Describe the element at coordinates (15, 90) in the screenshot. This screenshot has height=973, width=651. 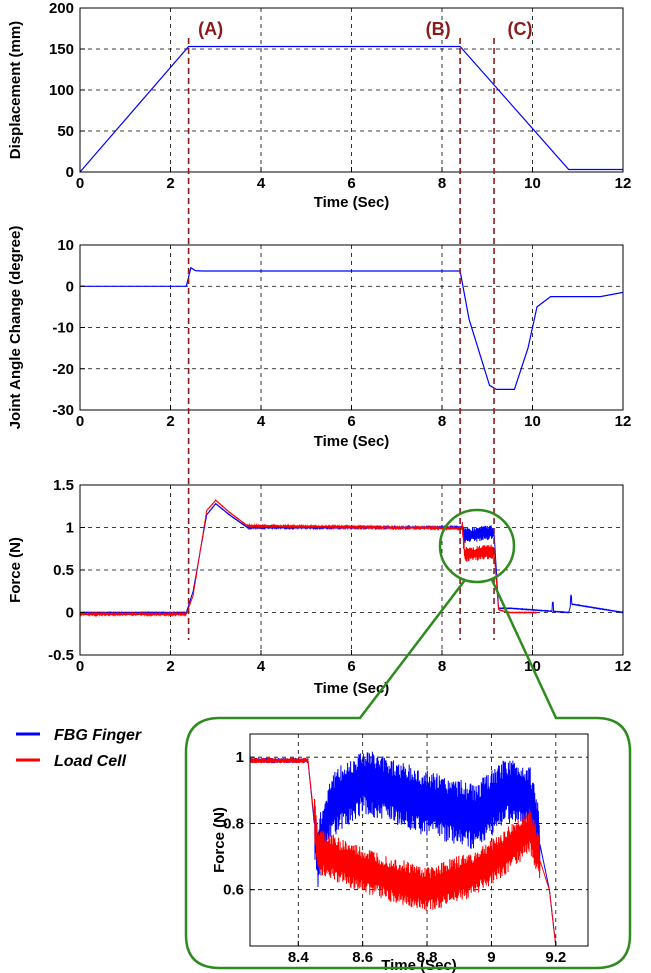
I see `y-axis-label: Displacement (mm)` at that location.